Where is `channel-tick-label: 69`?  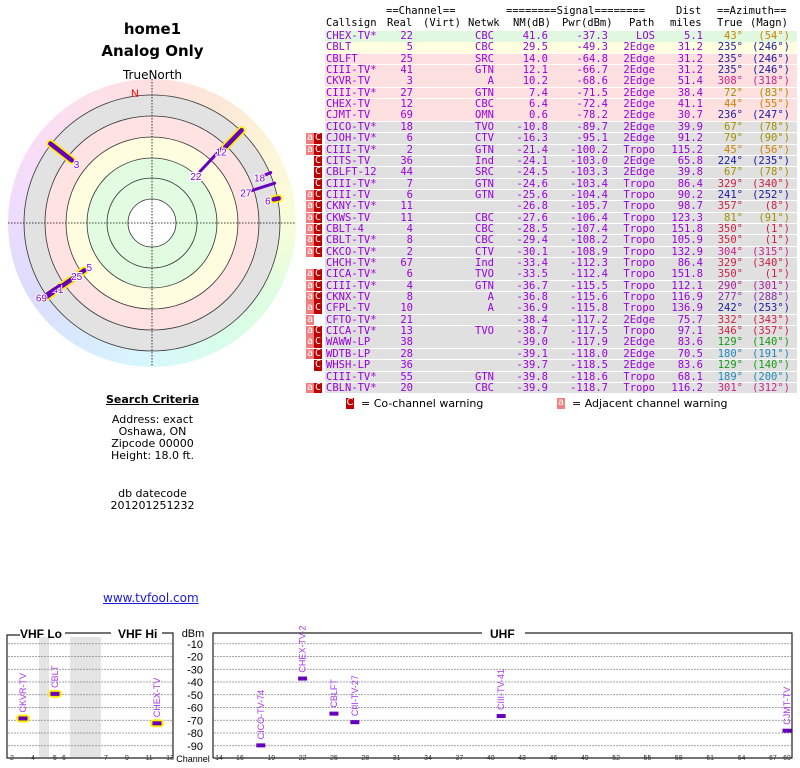
channel-tick-label: 69 is located at coordinates (787, 758).